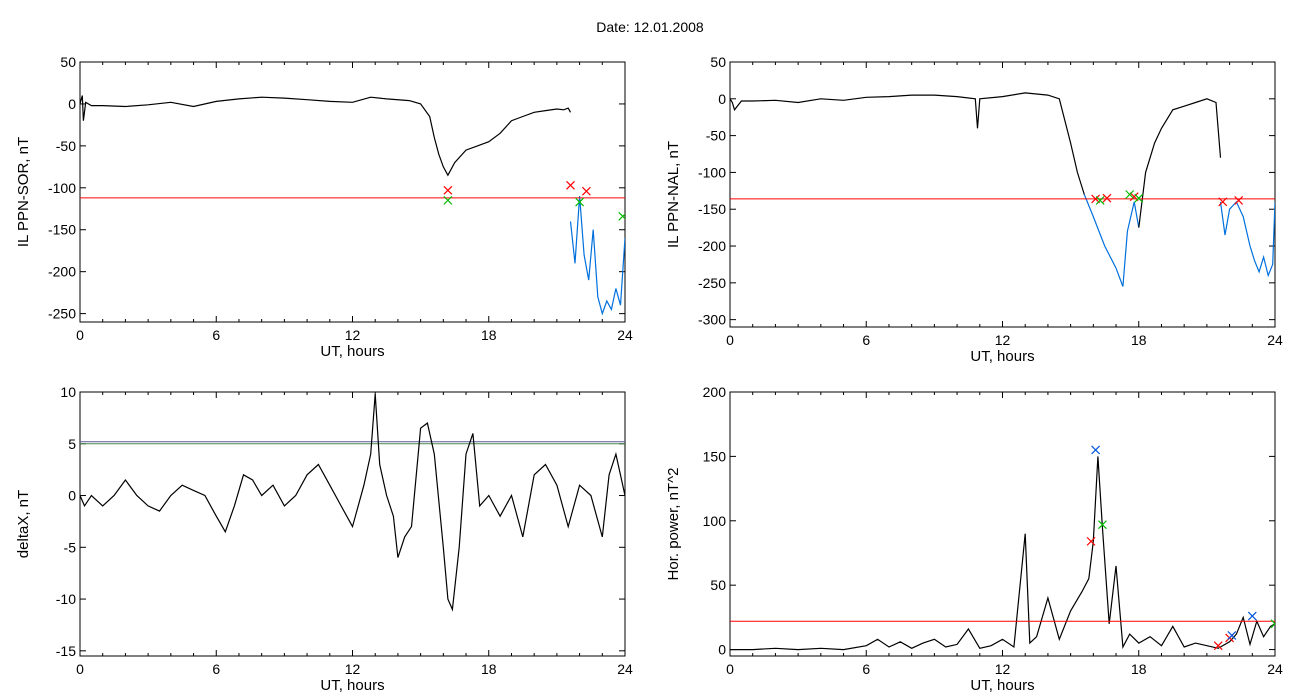 Image resolution: width=1300 pixels, height=700 pixels. What do you see at coordinates (66, 599) in the screenshot?
I see `y-tick-label: -10` at bounding box center [66, 599].